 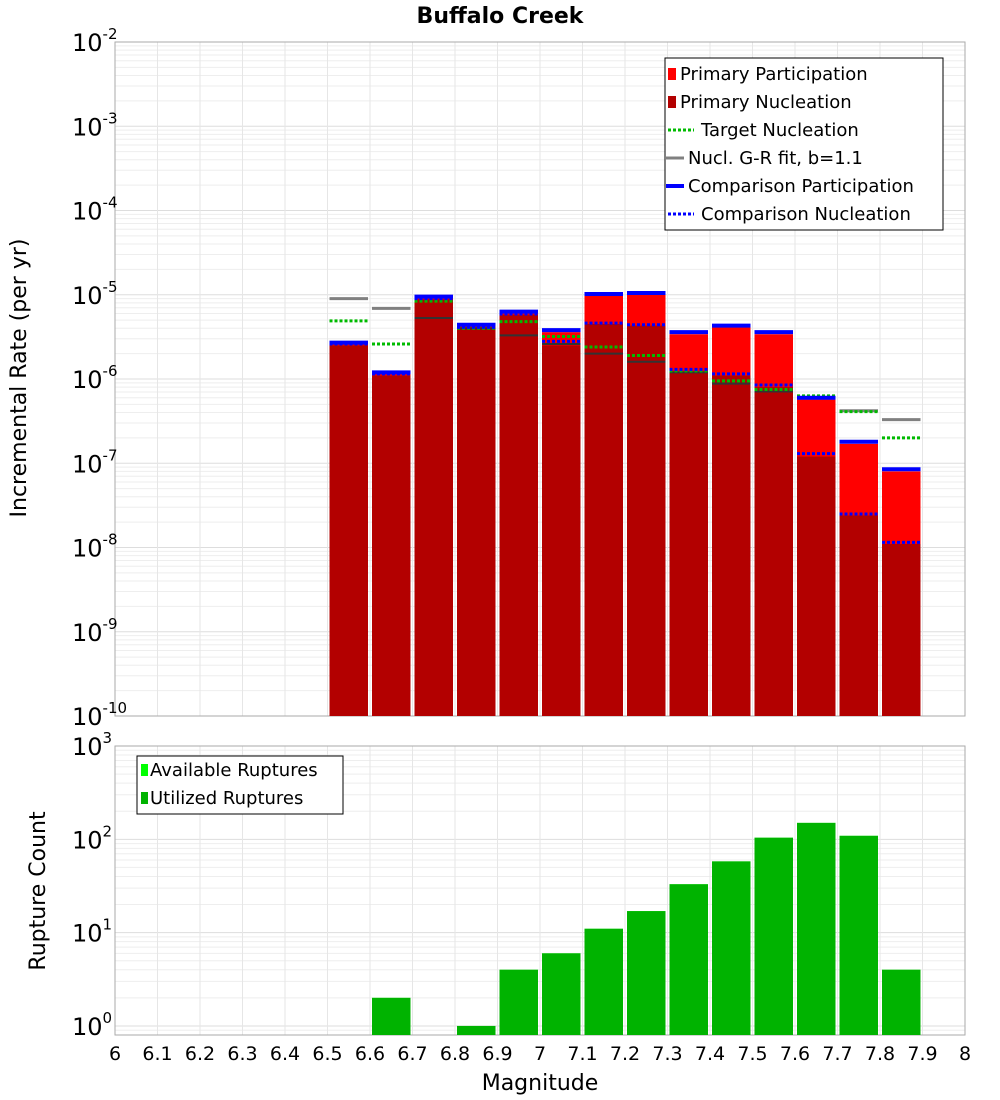 What do you see at coordinates (95, 378) in the screenshot?
I see `top-y-tick-label: 10⁻⁶` at bounding box center [95, 378].